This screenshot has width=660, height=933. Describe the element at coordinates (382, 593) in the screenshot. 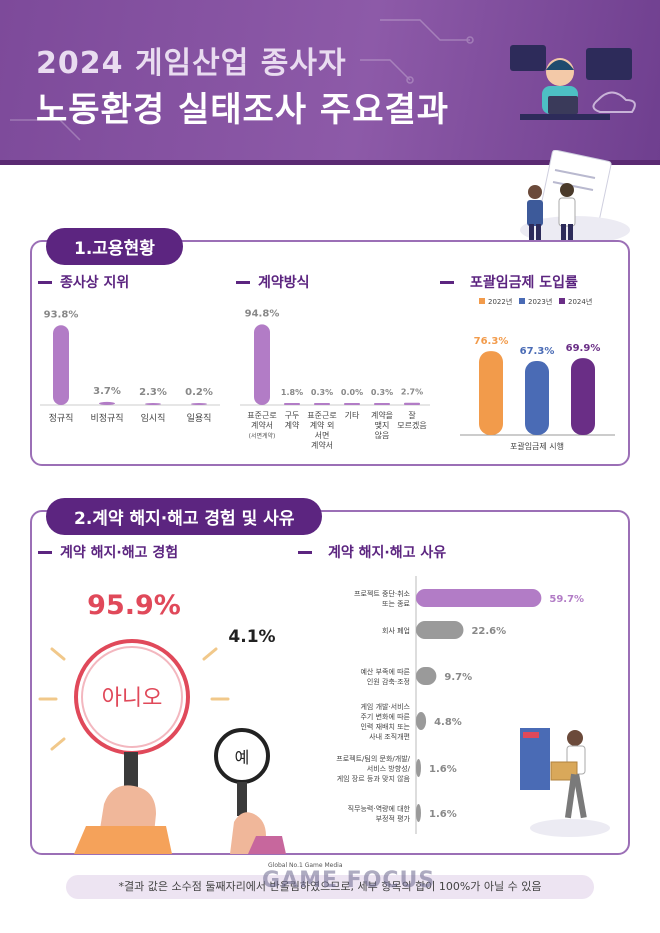

I see `reasons-category-label: 프로젝트 중단·취소` at that location.